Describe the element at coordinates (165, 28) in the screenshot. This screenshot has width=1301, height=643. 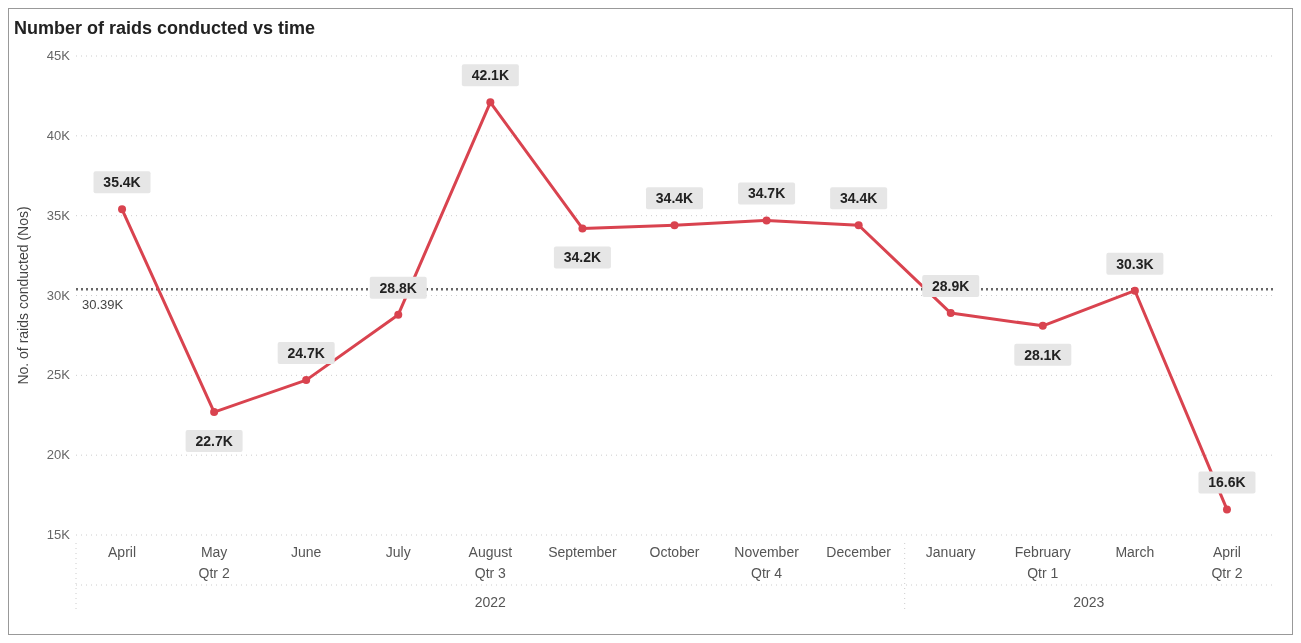
I see `chart-title: Number of raids conducted vs time` at that location.